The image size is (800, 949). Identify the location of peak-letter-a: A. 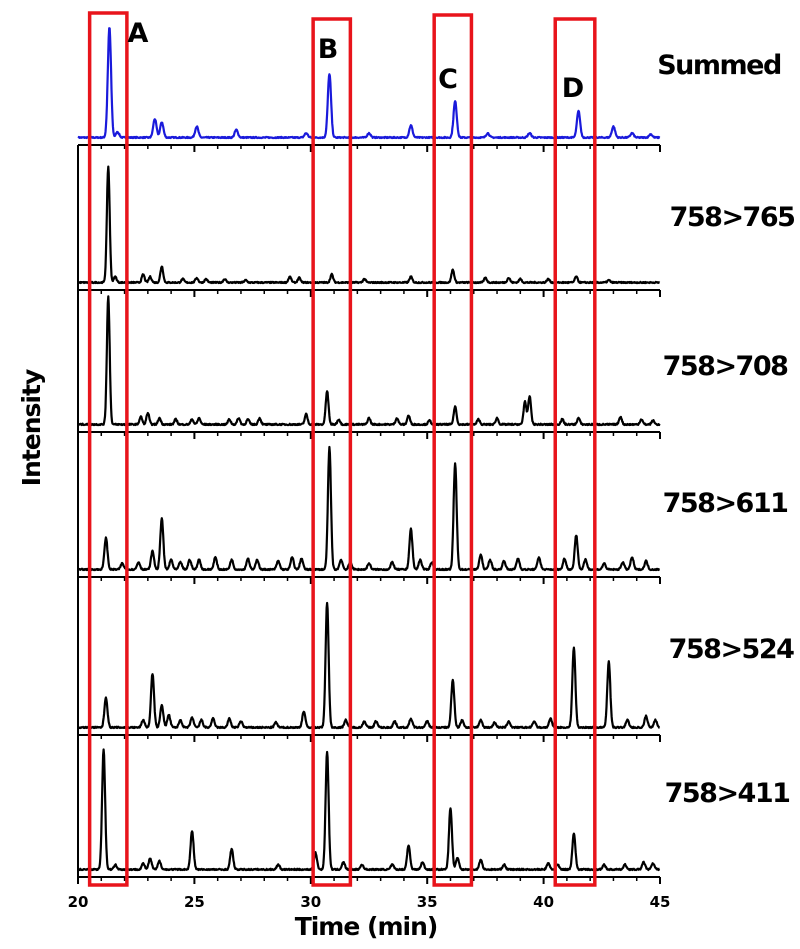
(138, 33).